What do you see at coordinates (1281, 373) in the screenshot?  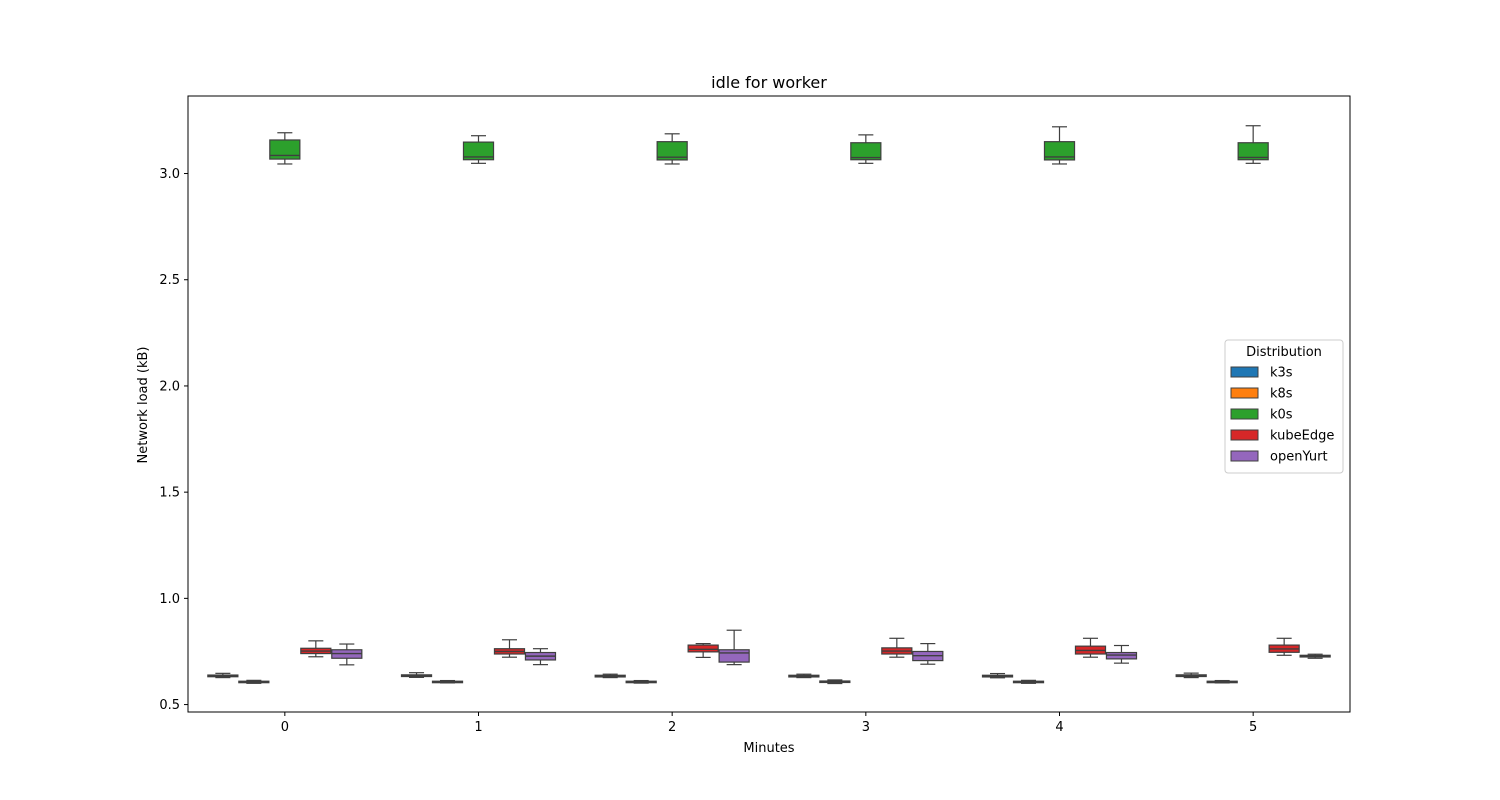 I see `legend-label-k3s: k3s` at bounding box center [1281, 373].